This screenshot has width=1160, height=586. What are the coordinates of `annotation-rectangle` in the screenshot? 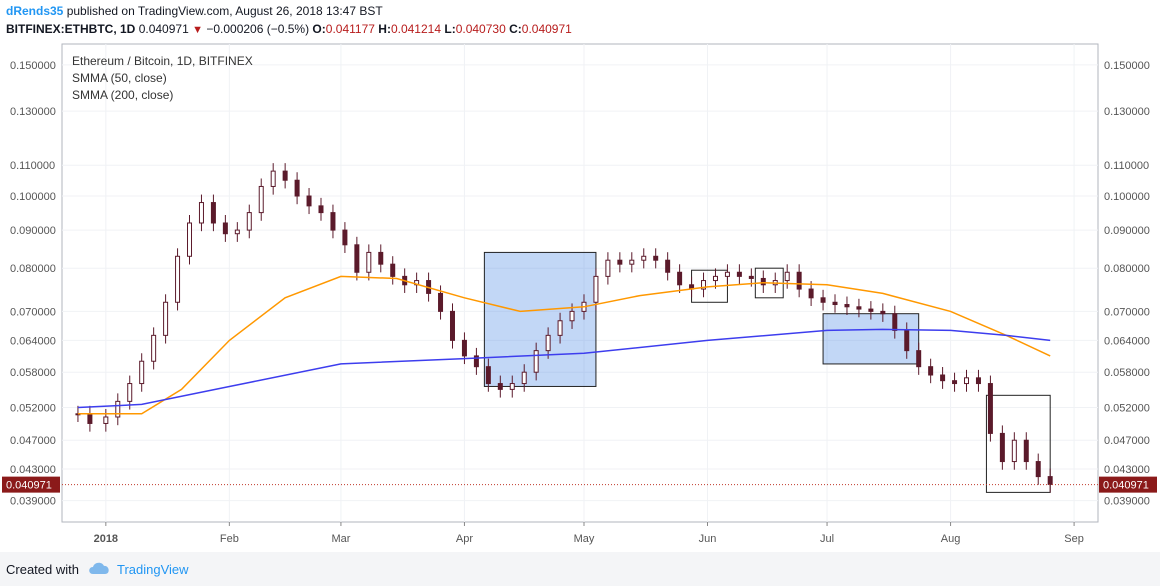 It's located at (1018, 443).